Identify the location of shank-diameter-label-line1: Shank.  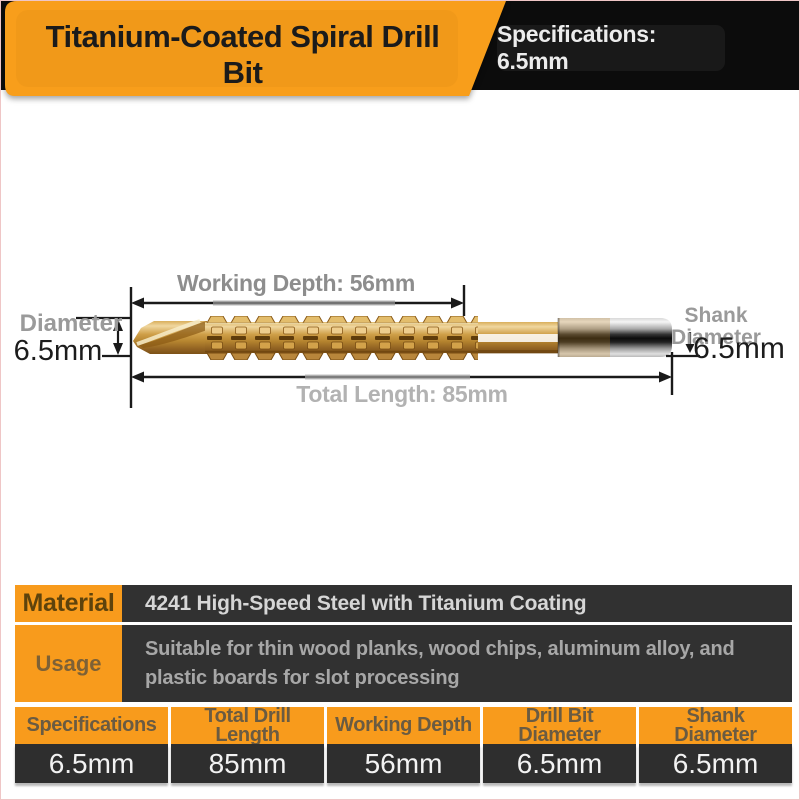
(715, 315).